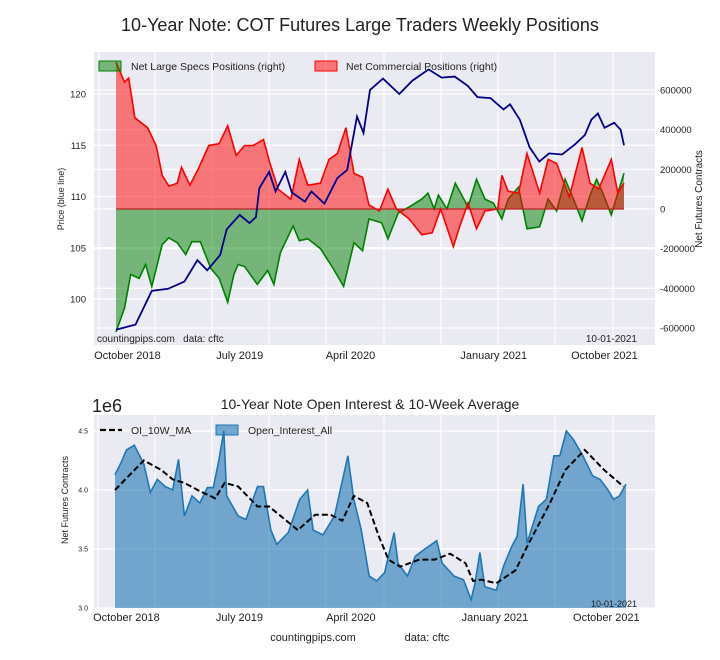  Describe the element at coordinates (83, 432) in the screenshot. I see `y-tick-label: 4.5` at that location.